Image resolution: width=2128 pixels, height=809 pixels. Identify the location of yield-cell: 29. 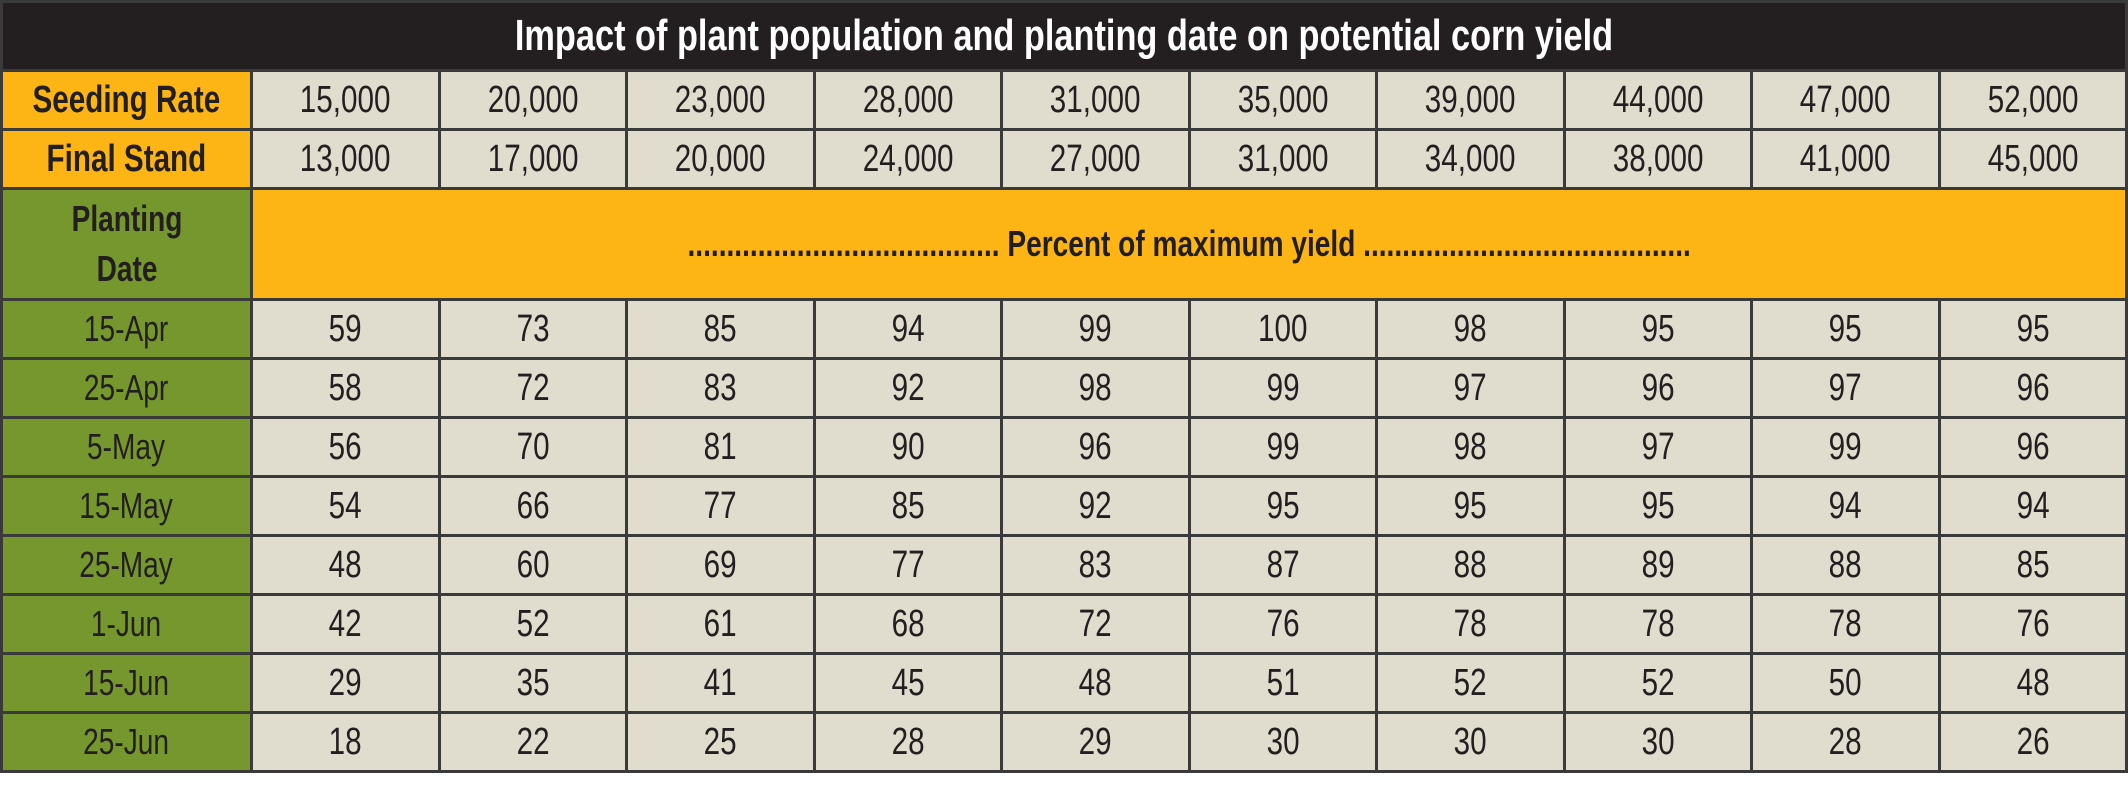
(345, 683).